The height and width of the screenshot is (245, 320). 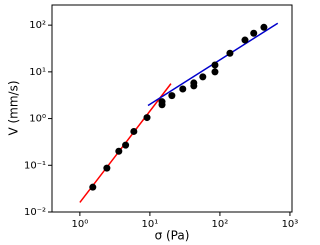 I want to click on y-tick-label: 10⁻¹, so click(x=35, y=165).